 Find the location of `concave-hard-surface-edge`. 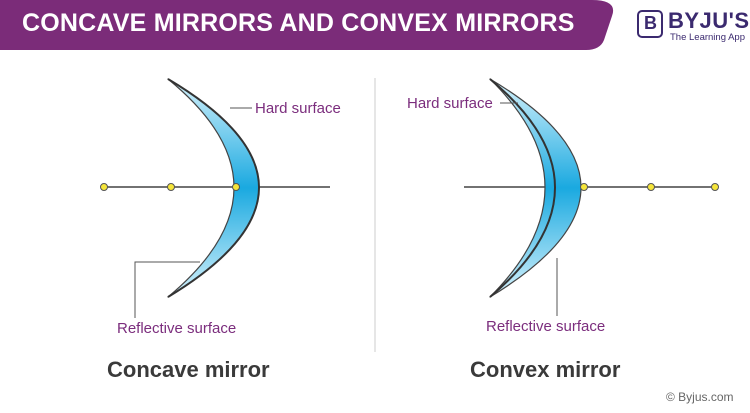

concave-hard-surface-edge is located at coordinates (213, 188).